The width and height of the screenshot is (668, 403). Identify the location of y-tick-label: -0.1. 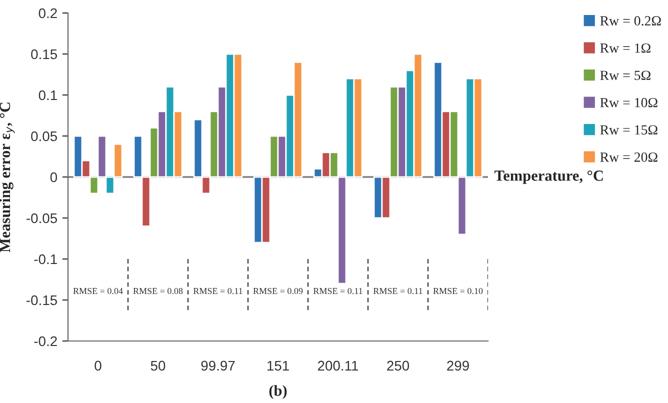
(45, 259).